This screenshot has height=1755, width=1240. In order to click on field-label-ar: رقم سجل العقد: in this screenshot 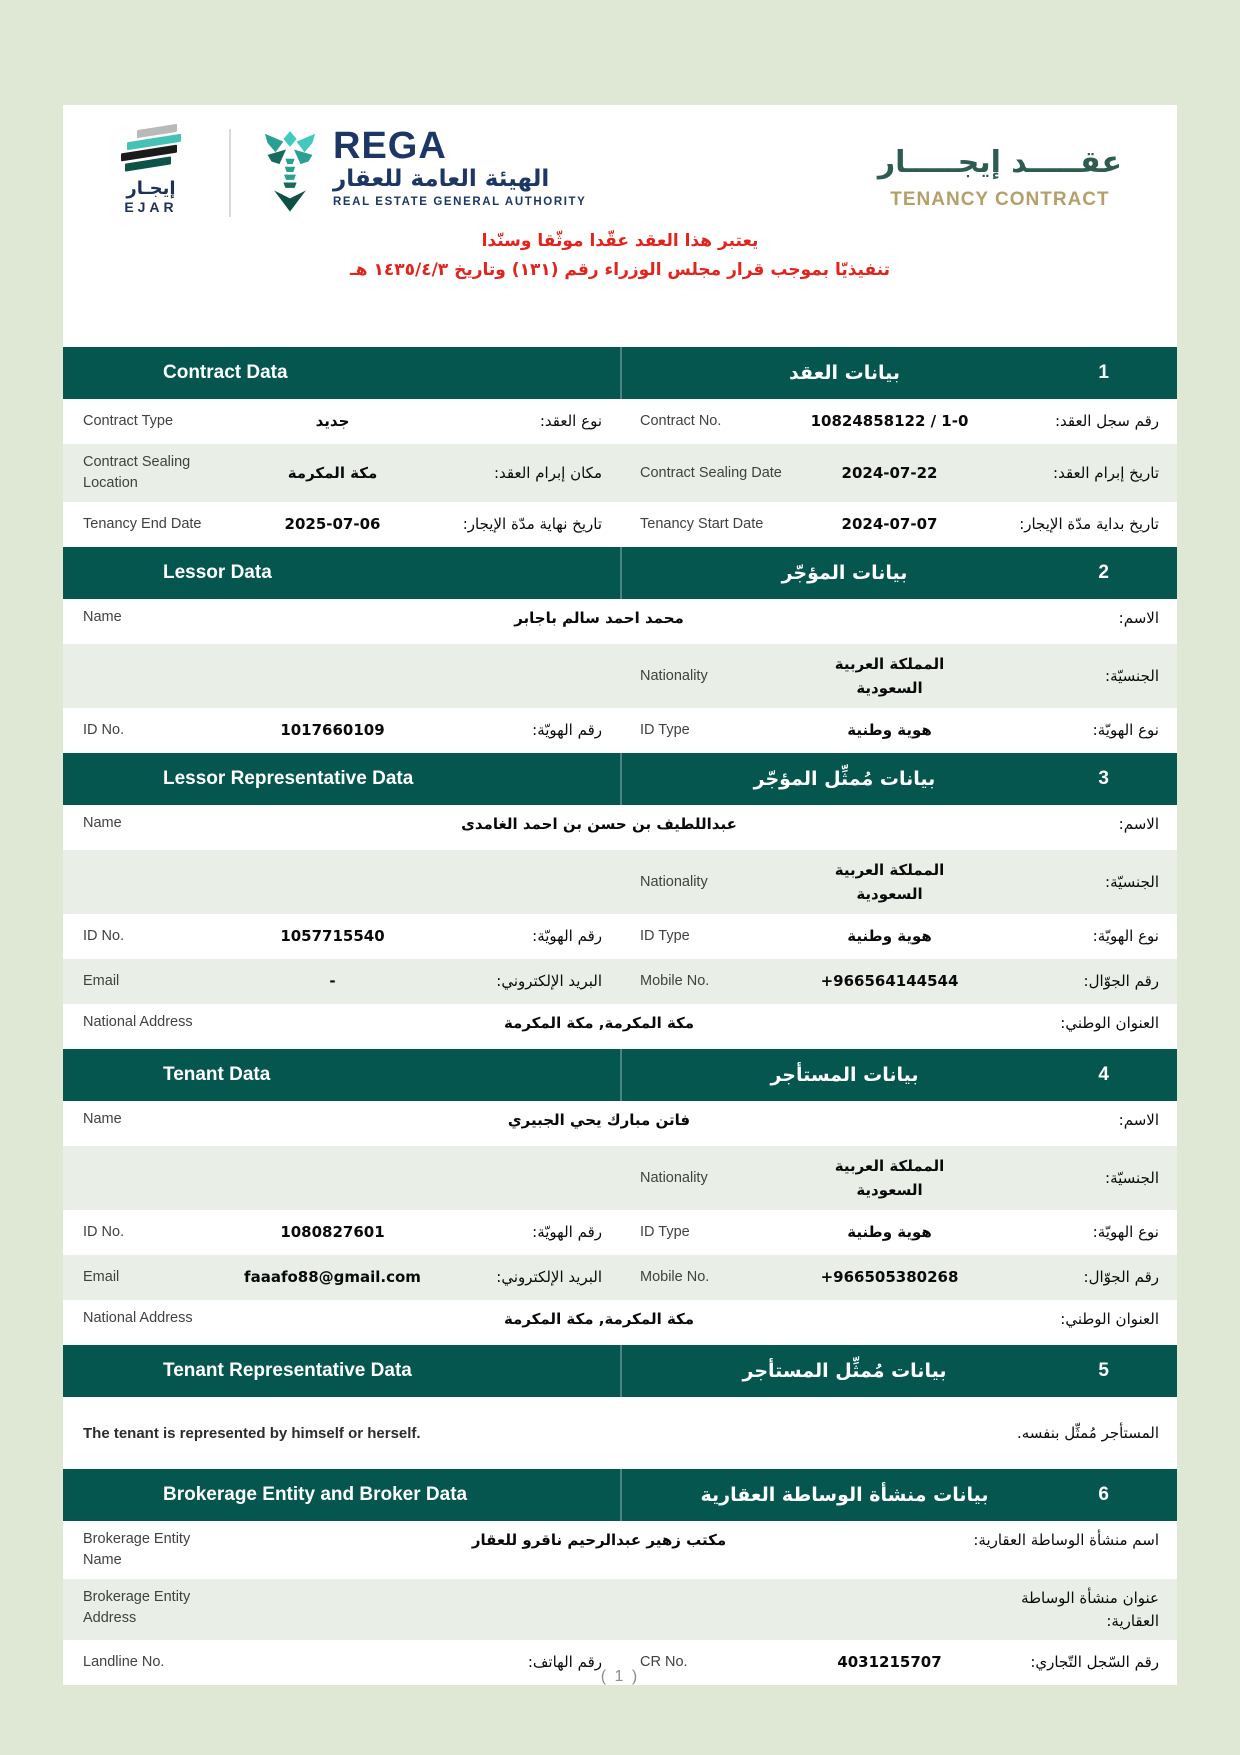, I will do `click(1106, 421)`.